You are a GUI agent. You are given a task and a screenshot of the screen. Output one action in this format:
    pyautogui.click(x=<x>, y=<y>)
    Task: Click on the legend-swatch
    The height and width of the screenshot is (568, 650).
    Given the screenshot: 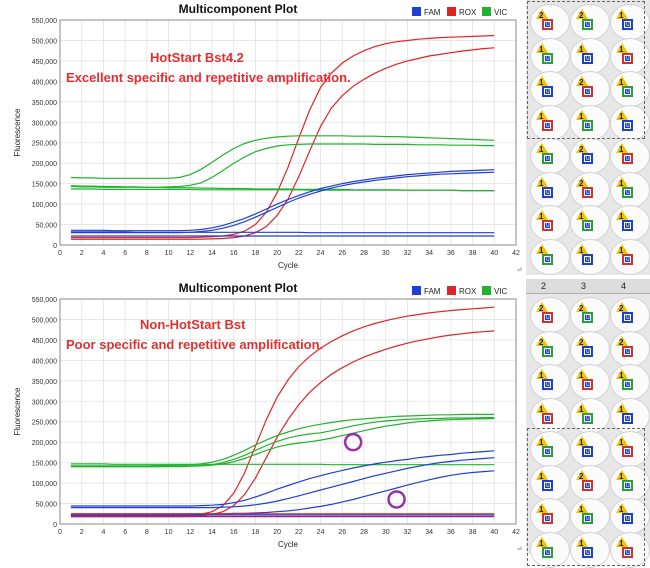 What is the action you would take?
    pyautogui.click(x=451, y=11)
    